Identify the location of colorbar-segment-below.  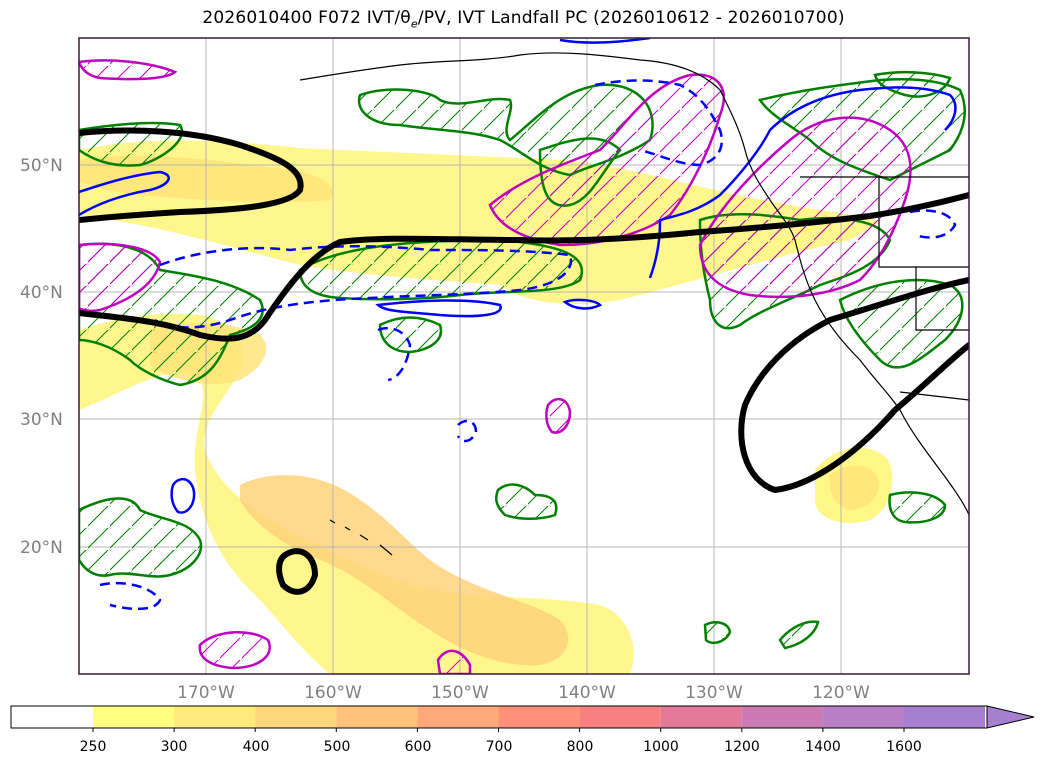
(52, 717).